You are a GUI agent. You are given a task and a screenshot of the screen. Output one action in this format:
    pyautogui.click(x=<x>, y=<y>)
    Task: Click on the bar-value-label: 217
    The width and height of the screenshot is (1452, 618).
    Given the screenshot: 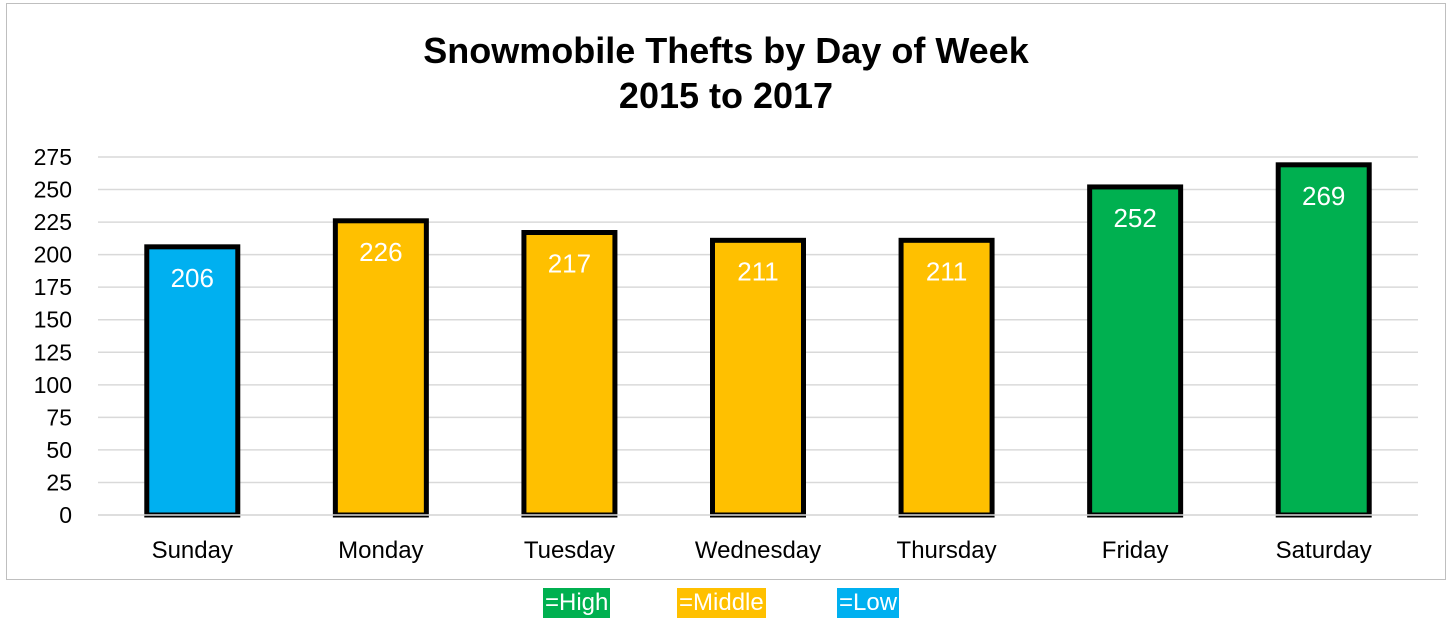 What is the action you would take?
    pyautogui.click(x=569, y=264)
    